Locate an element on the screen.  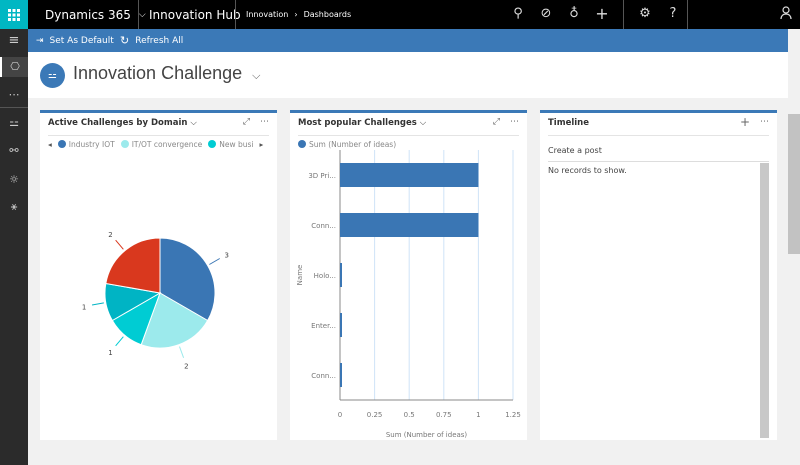
user-icon is located at coordinates (786, 14).